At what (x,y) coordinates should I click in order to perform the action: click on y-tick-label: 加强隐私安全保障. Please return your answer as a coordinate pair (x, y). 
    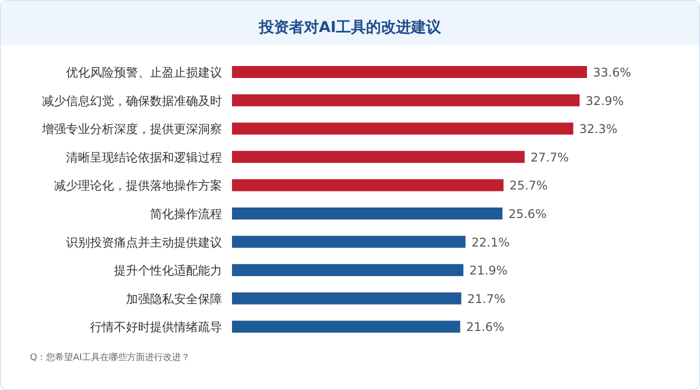
    Looking at the image, I should click on (174, 299).